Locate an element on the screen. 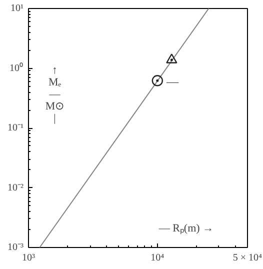 The image size is (263, 269). x-tick-label: 10³ is located at coordinates (28, 258).